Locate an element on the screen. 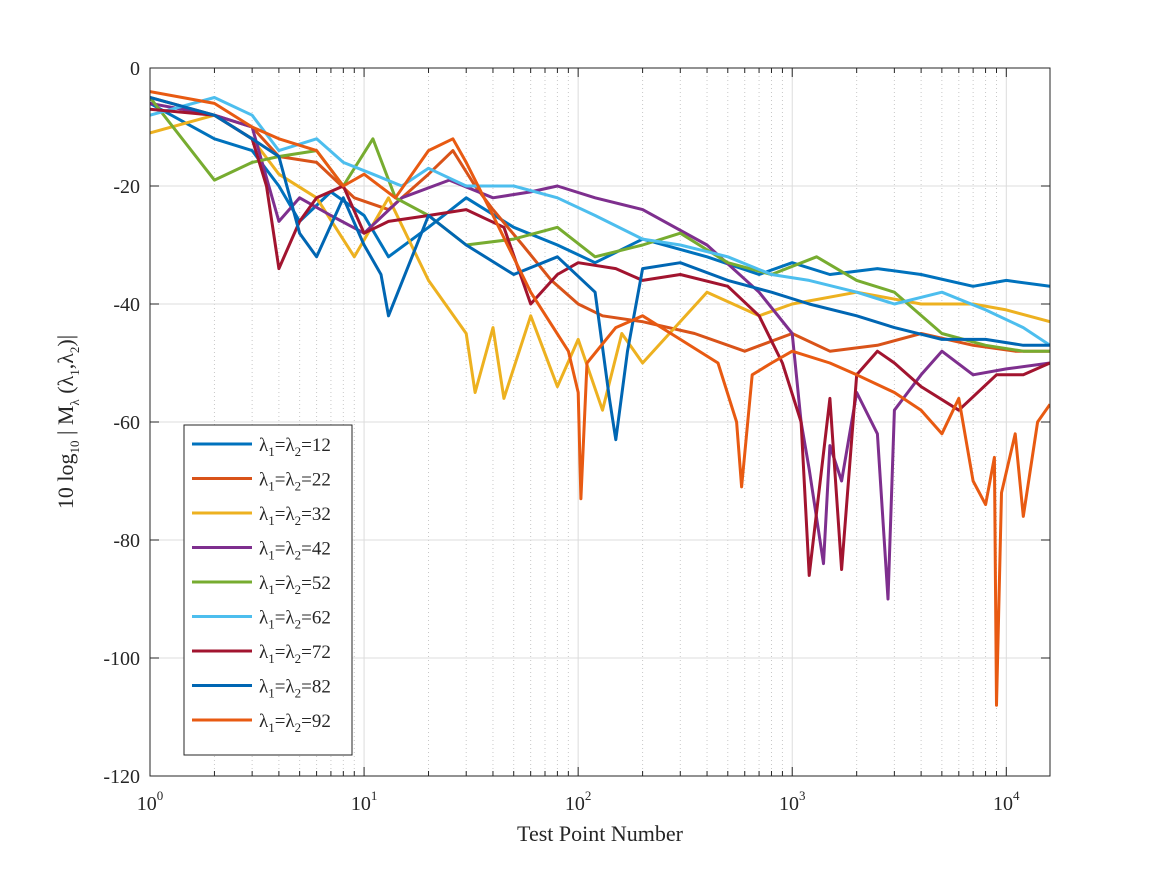 This screenshot has width=1163, height=873. legend-entry: λ1=λ2=82 is located at coordinates (261, 689).